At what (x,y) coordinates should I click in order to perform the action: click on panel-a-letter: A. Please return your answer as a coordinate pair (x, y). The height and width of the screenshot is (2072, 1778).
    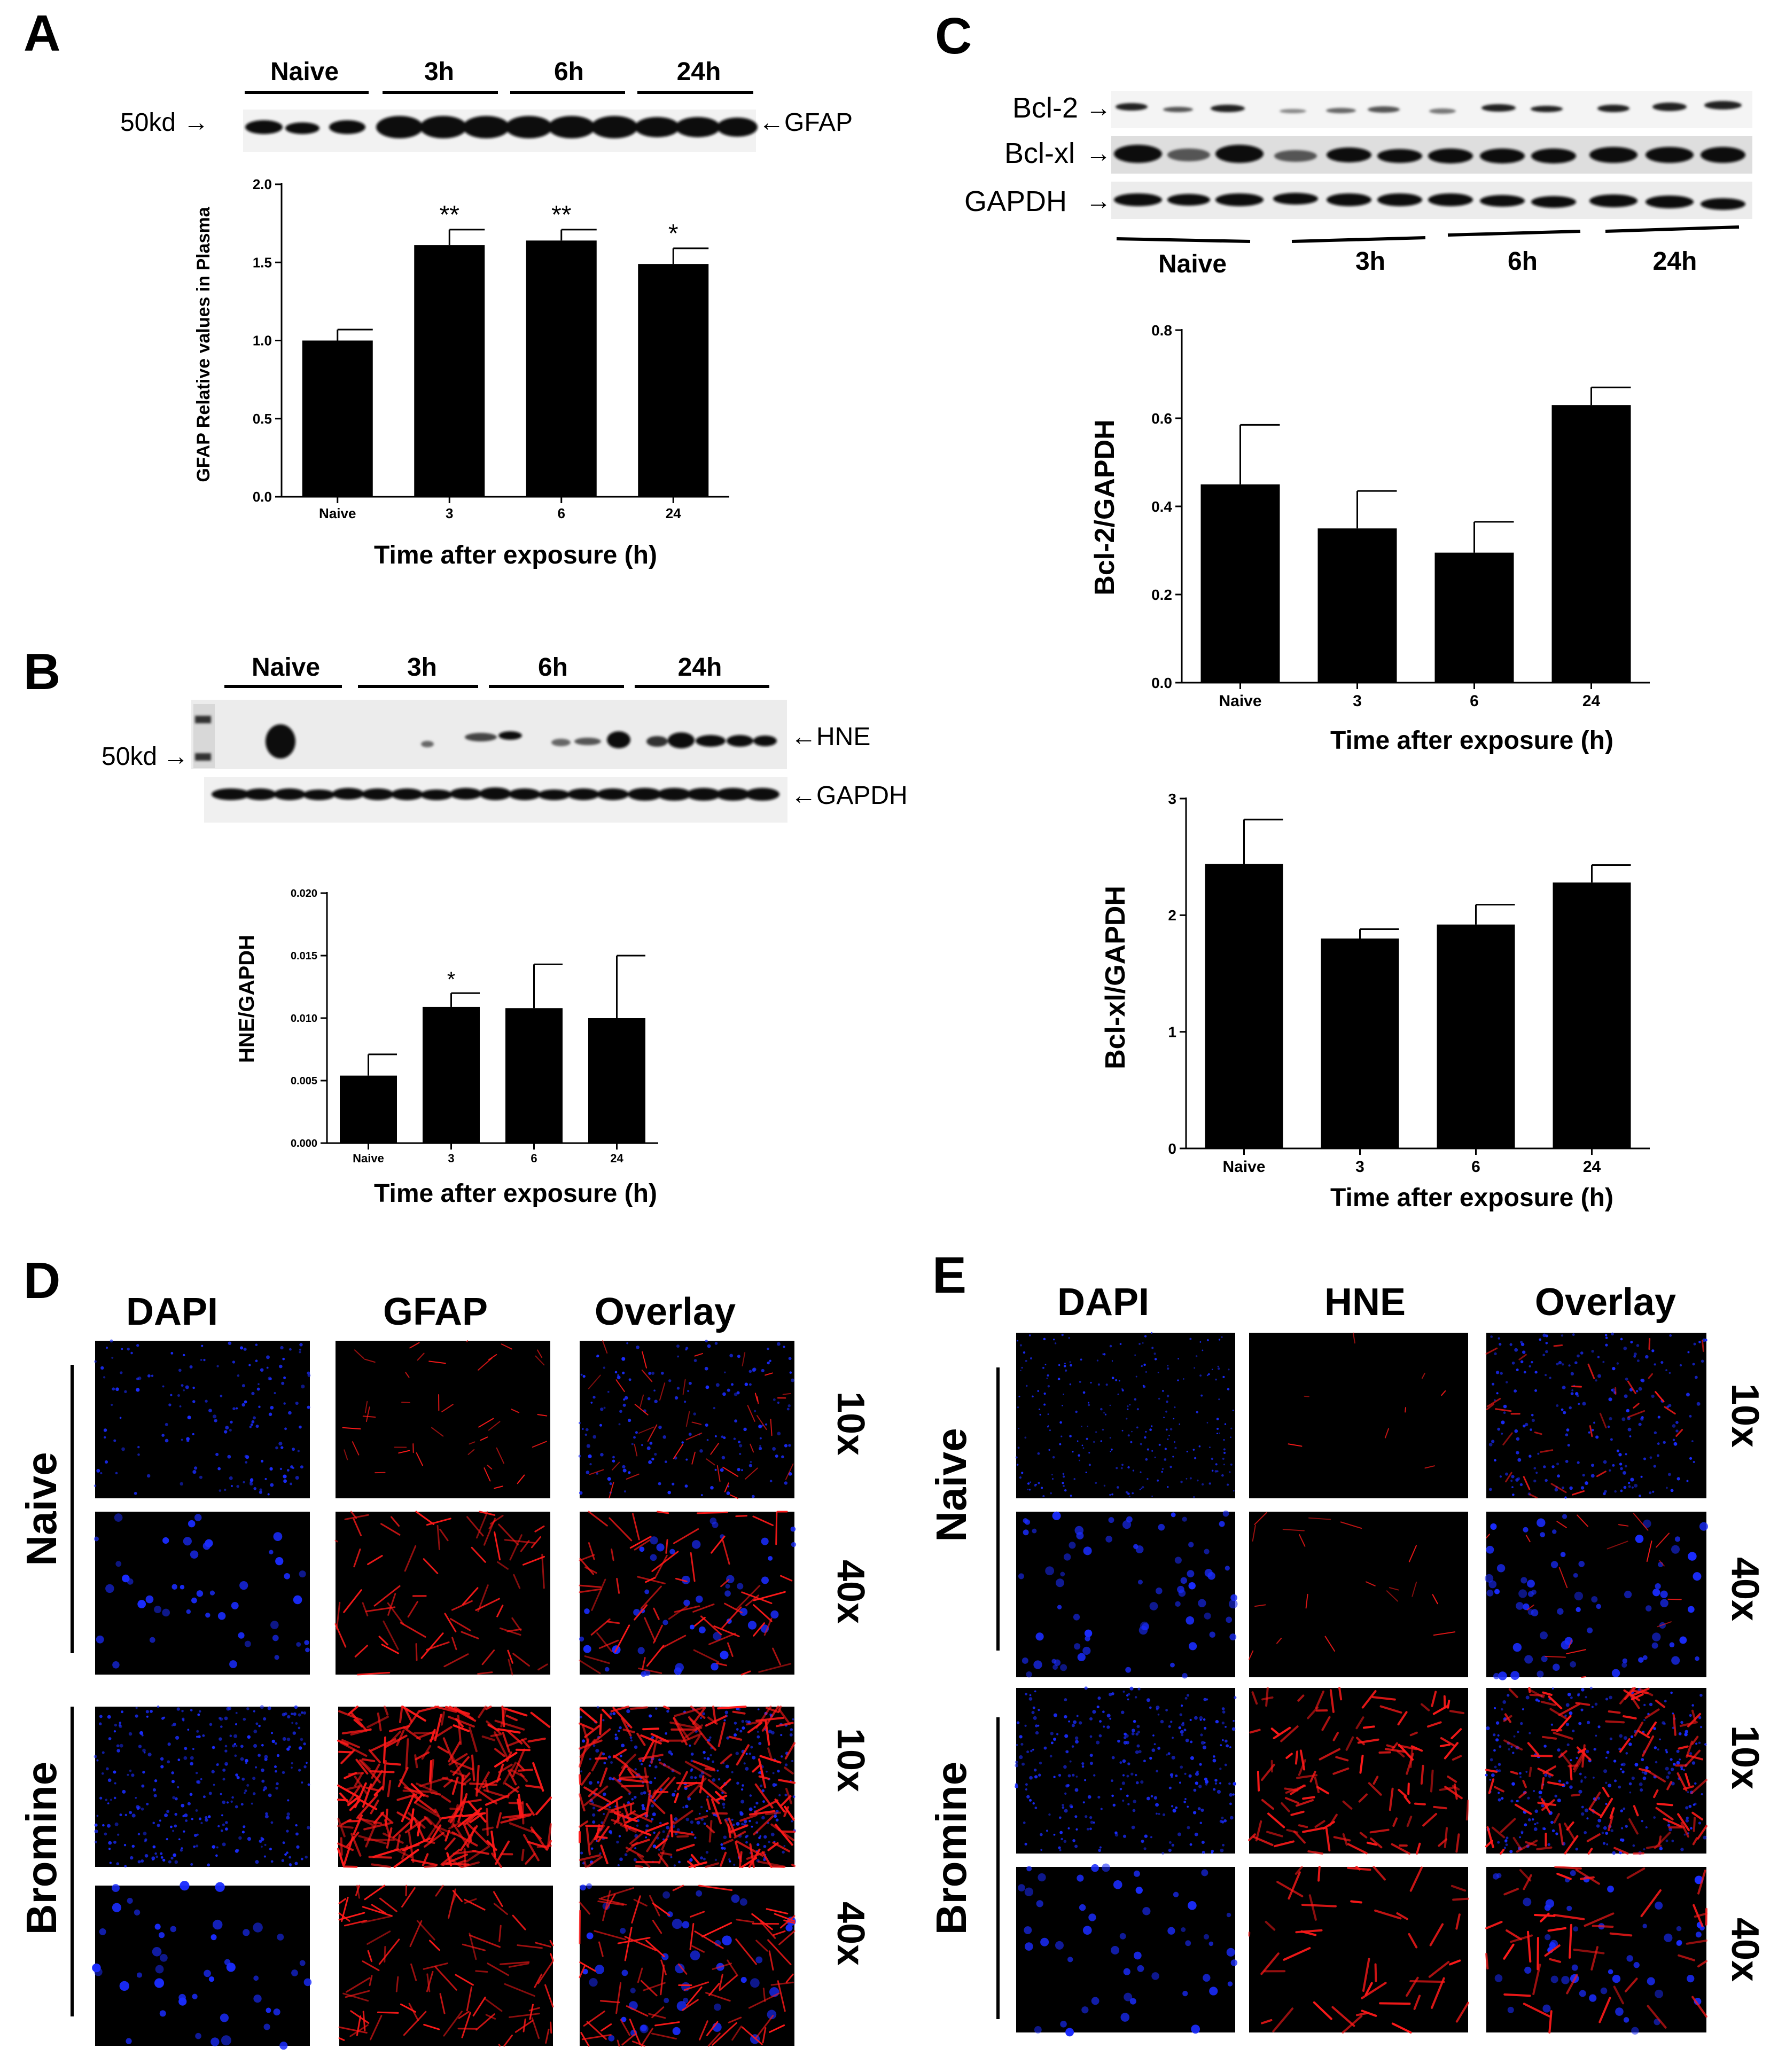
    Looking at the image, I should click on (42, 33).